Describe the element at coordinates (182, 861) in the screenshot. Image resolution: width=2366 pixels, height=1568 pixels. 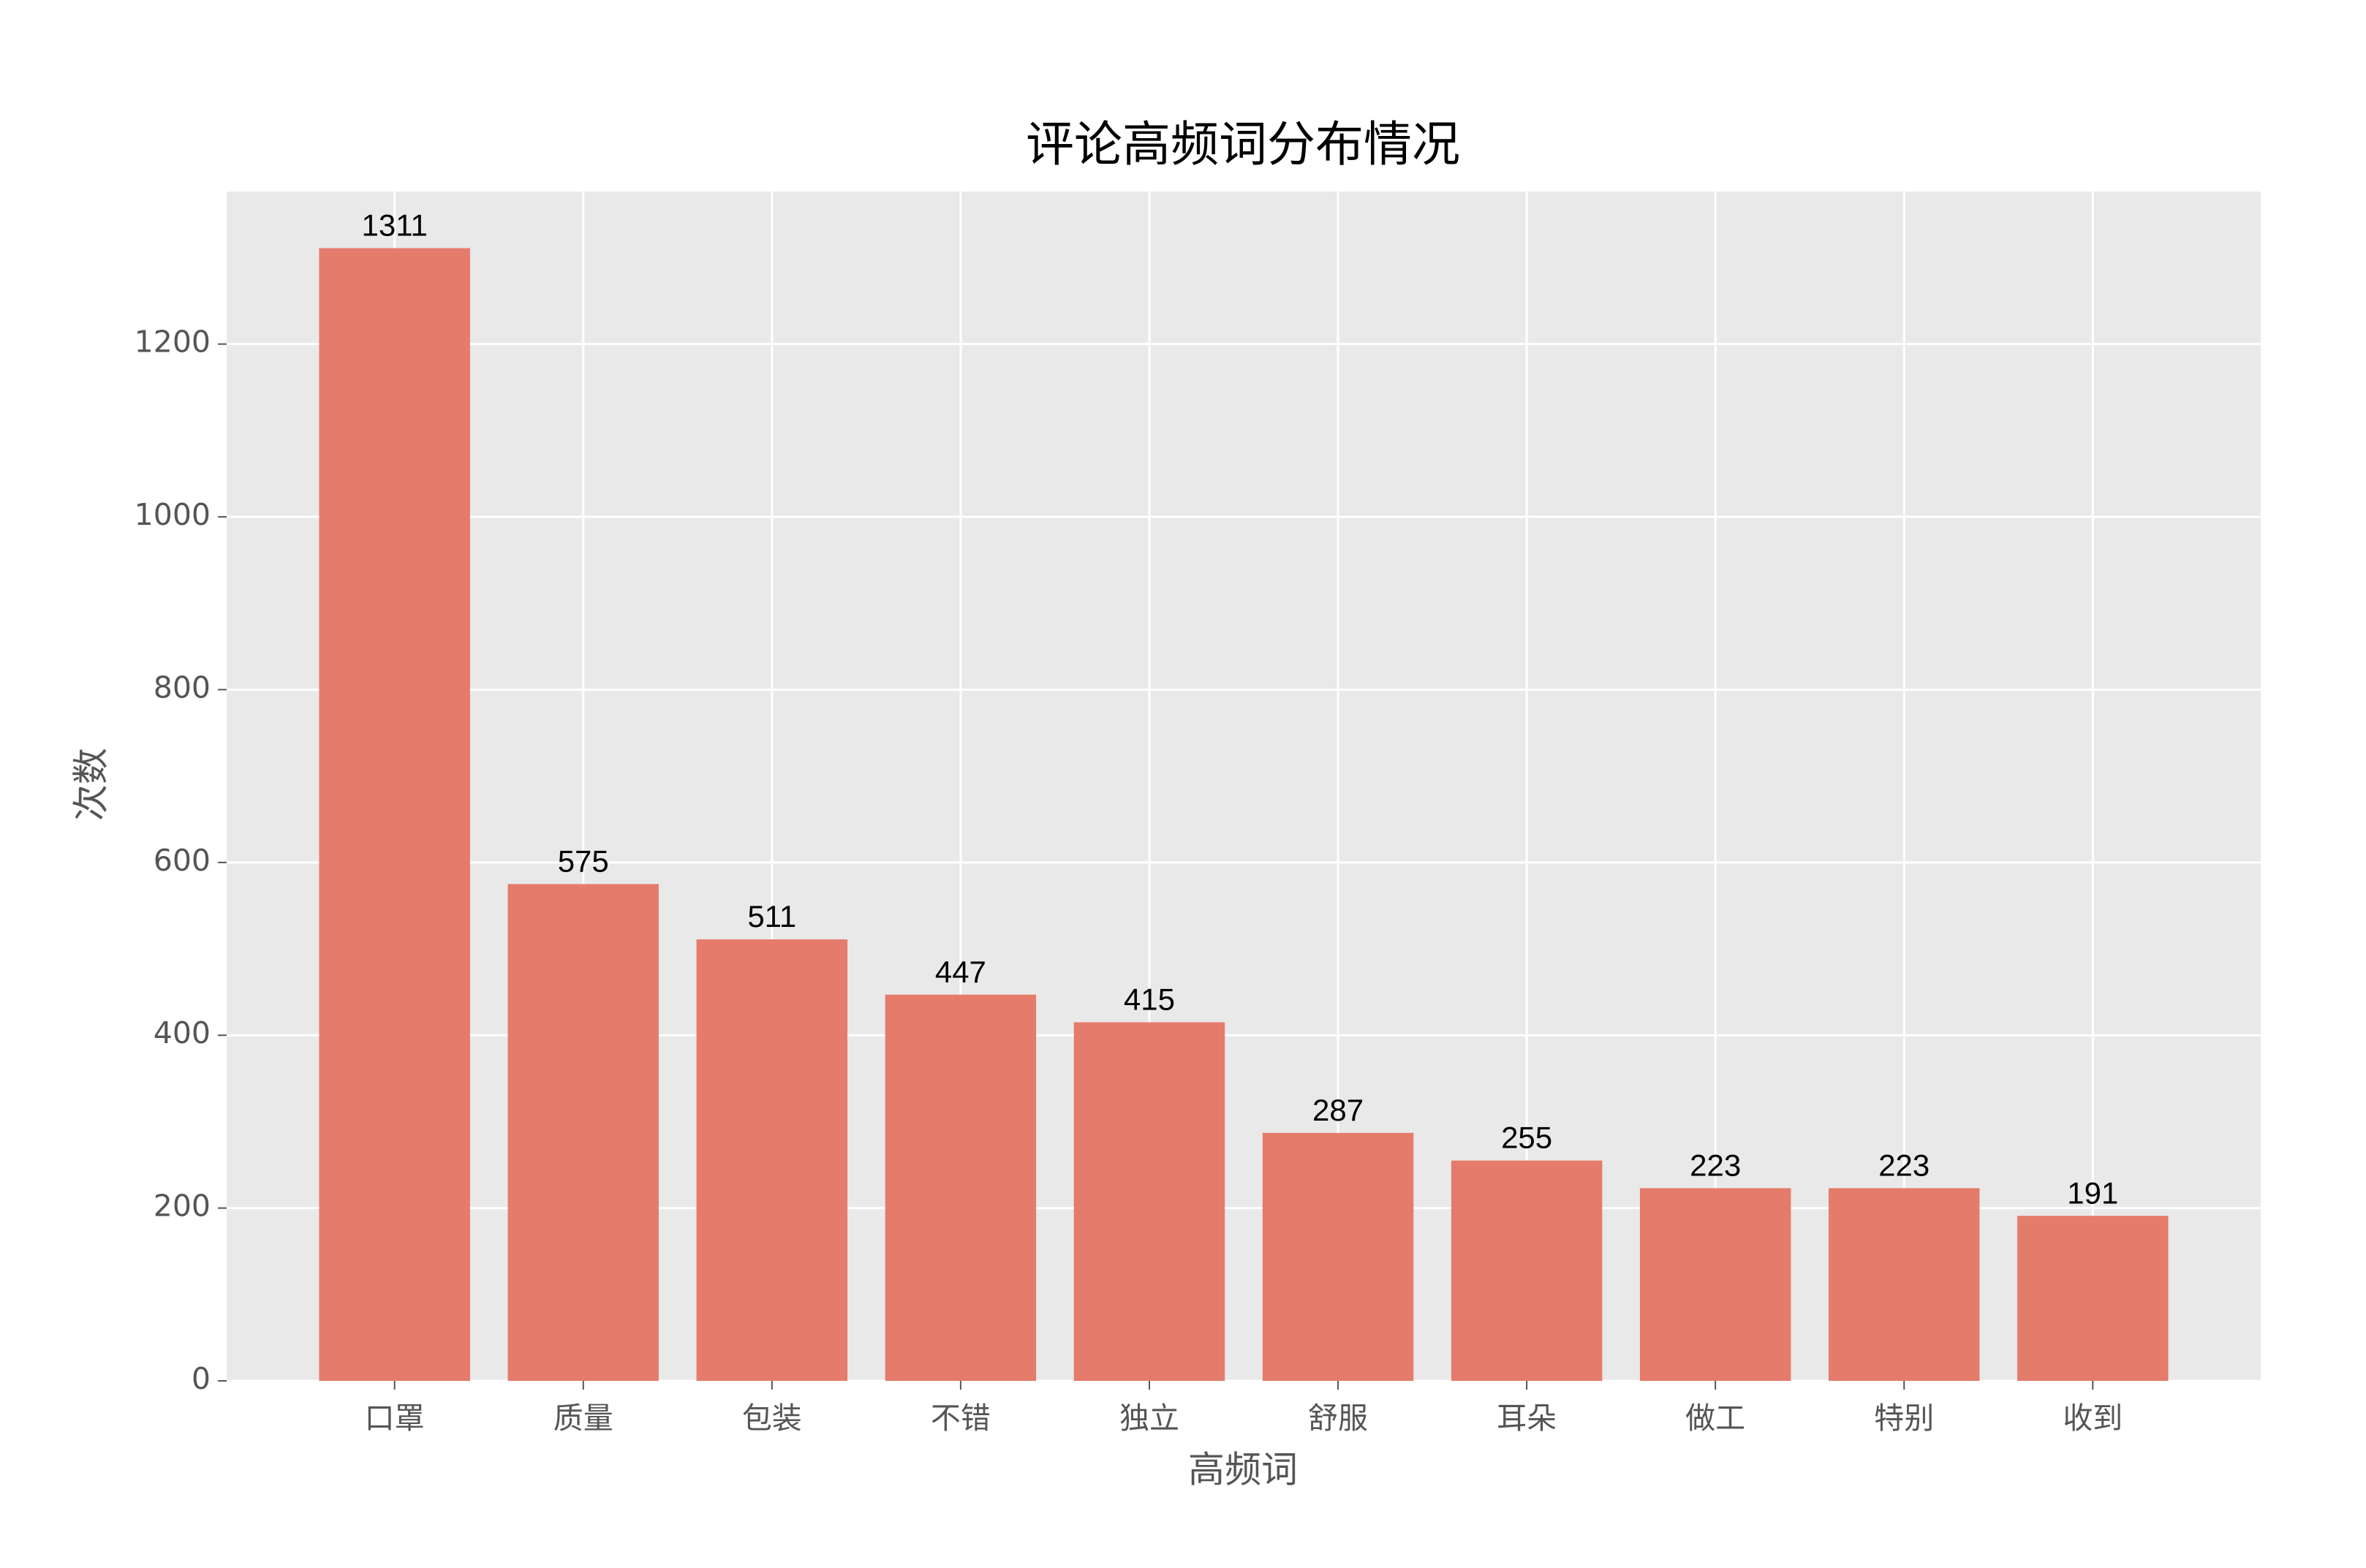
I see `y-tick-label: 600` at that location.